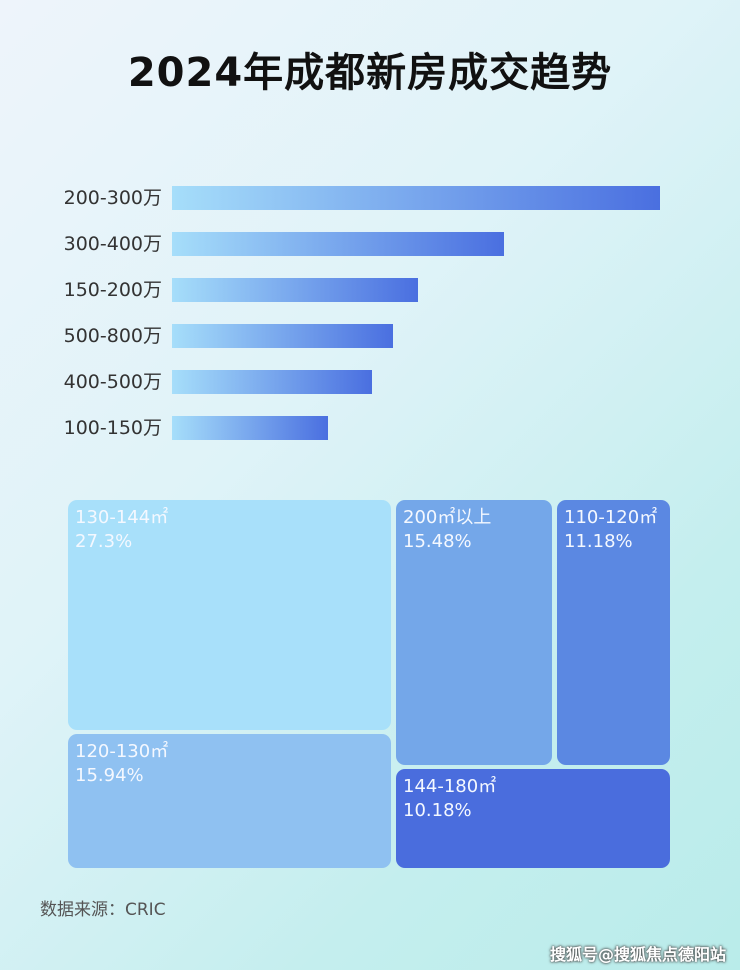 The image size is (740, 970). Describe the element at coordinates (122, 751) in the screenshot. I see `cell-category: 120-130㎡` at that location.